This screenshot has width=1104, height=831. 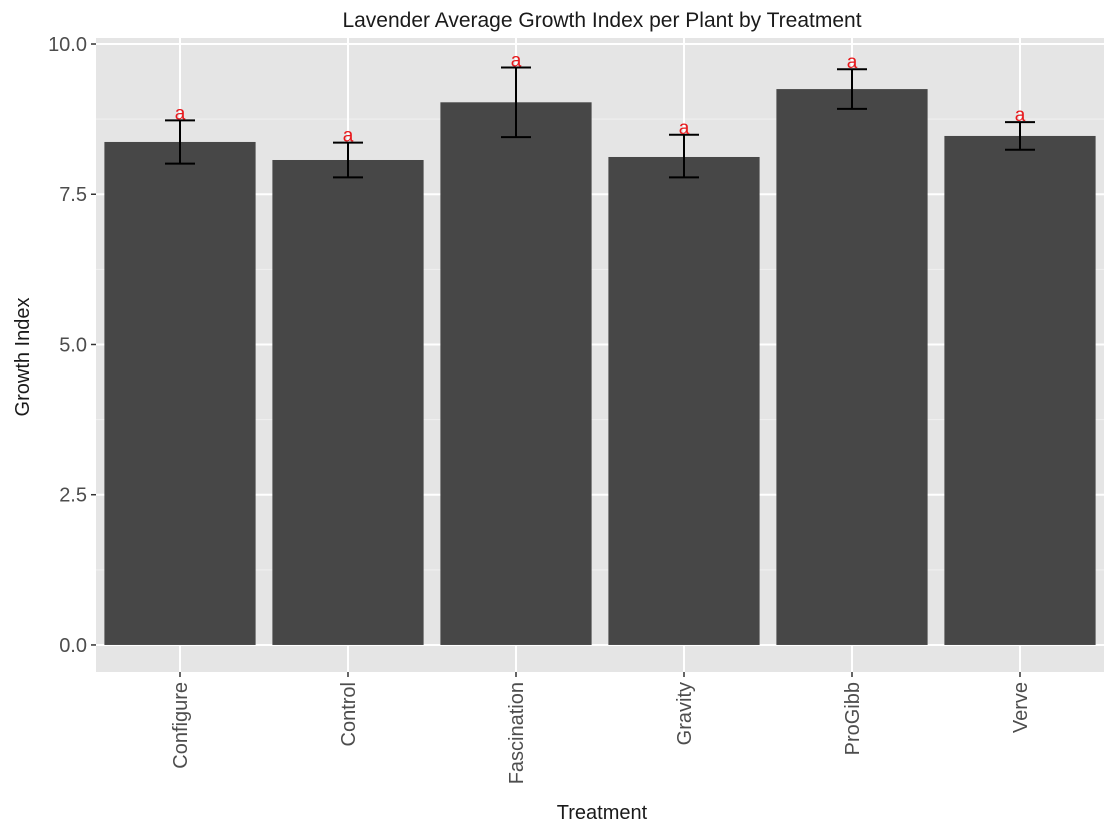 What do you see at coordinates (853, 718) in the screenshot?
I see `x-tick-label-progibb: ProGibb` at bounding box center [853, 718].